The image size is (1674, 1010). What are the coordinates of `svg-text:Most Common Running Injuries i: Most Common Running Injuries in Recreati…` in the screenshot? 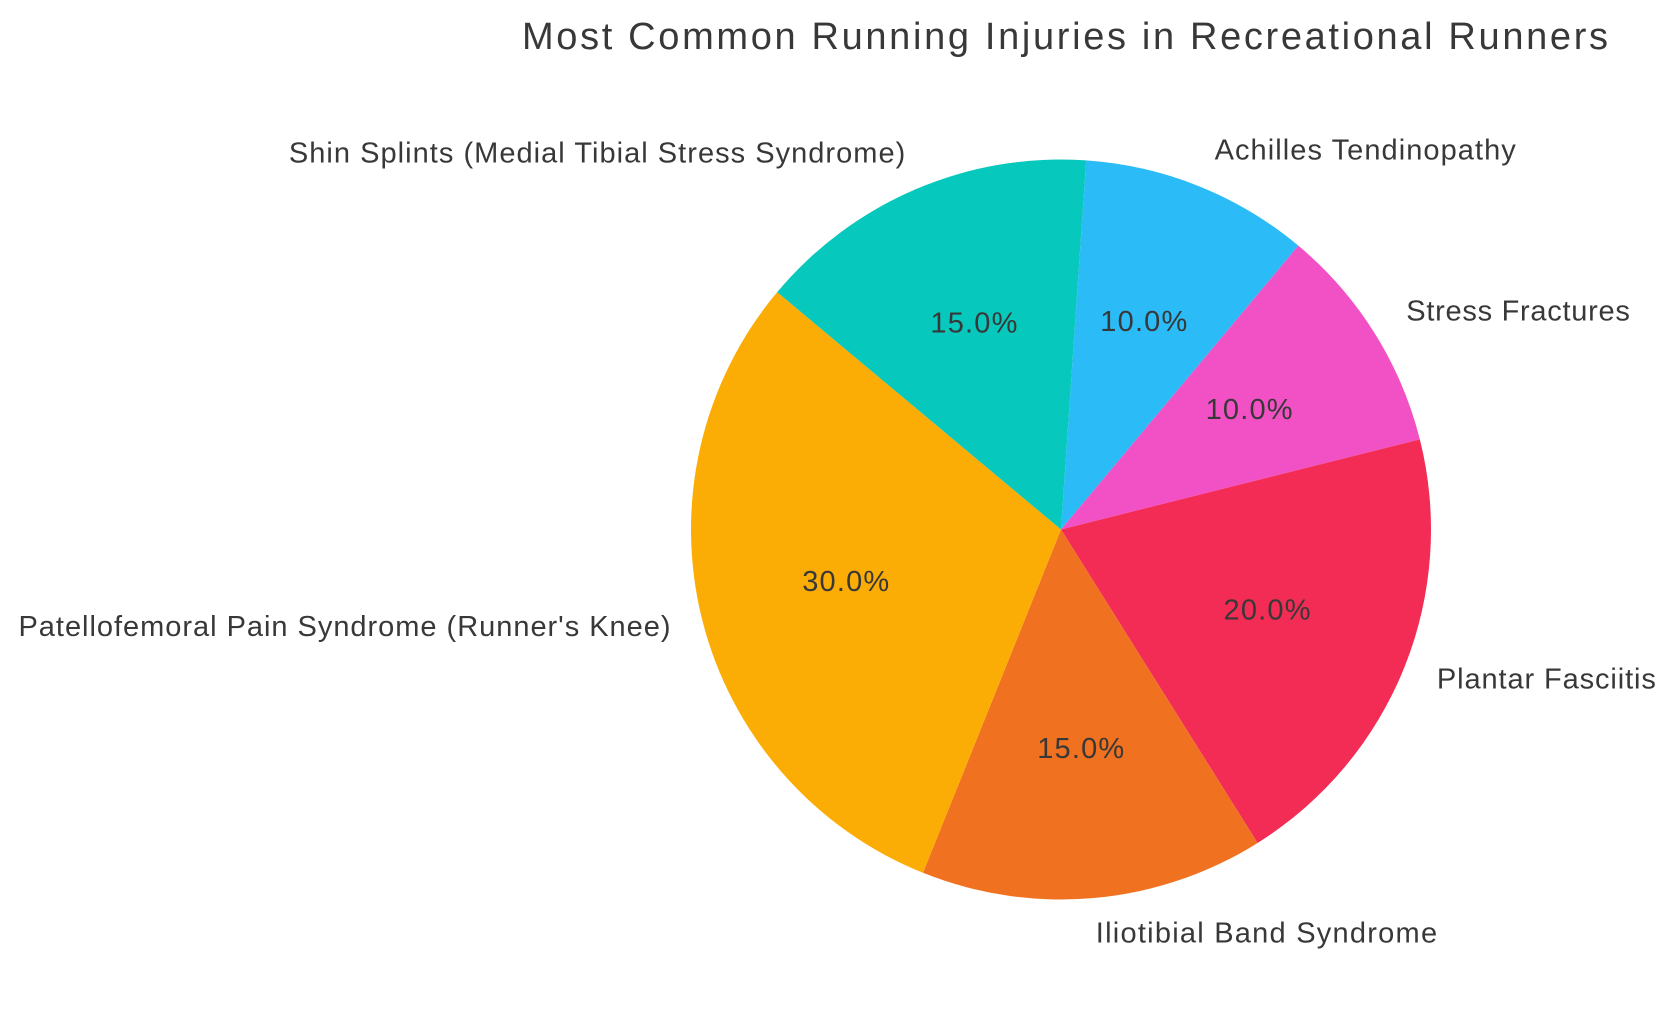 It's located at (1065, 37).